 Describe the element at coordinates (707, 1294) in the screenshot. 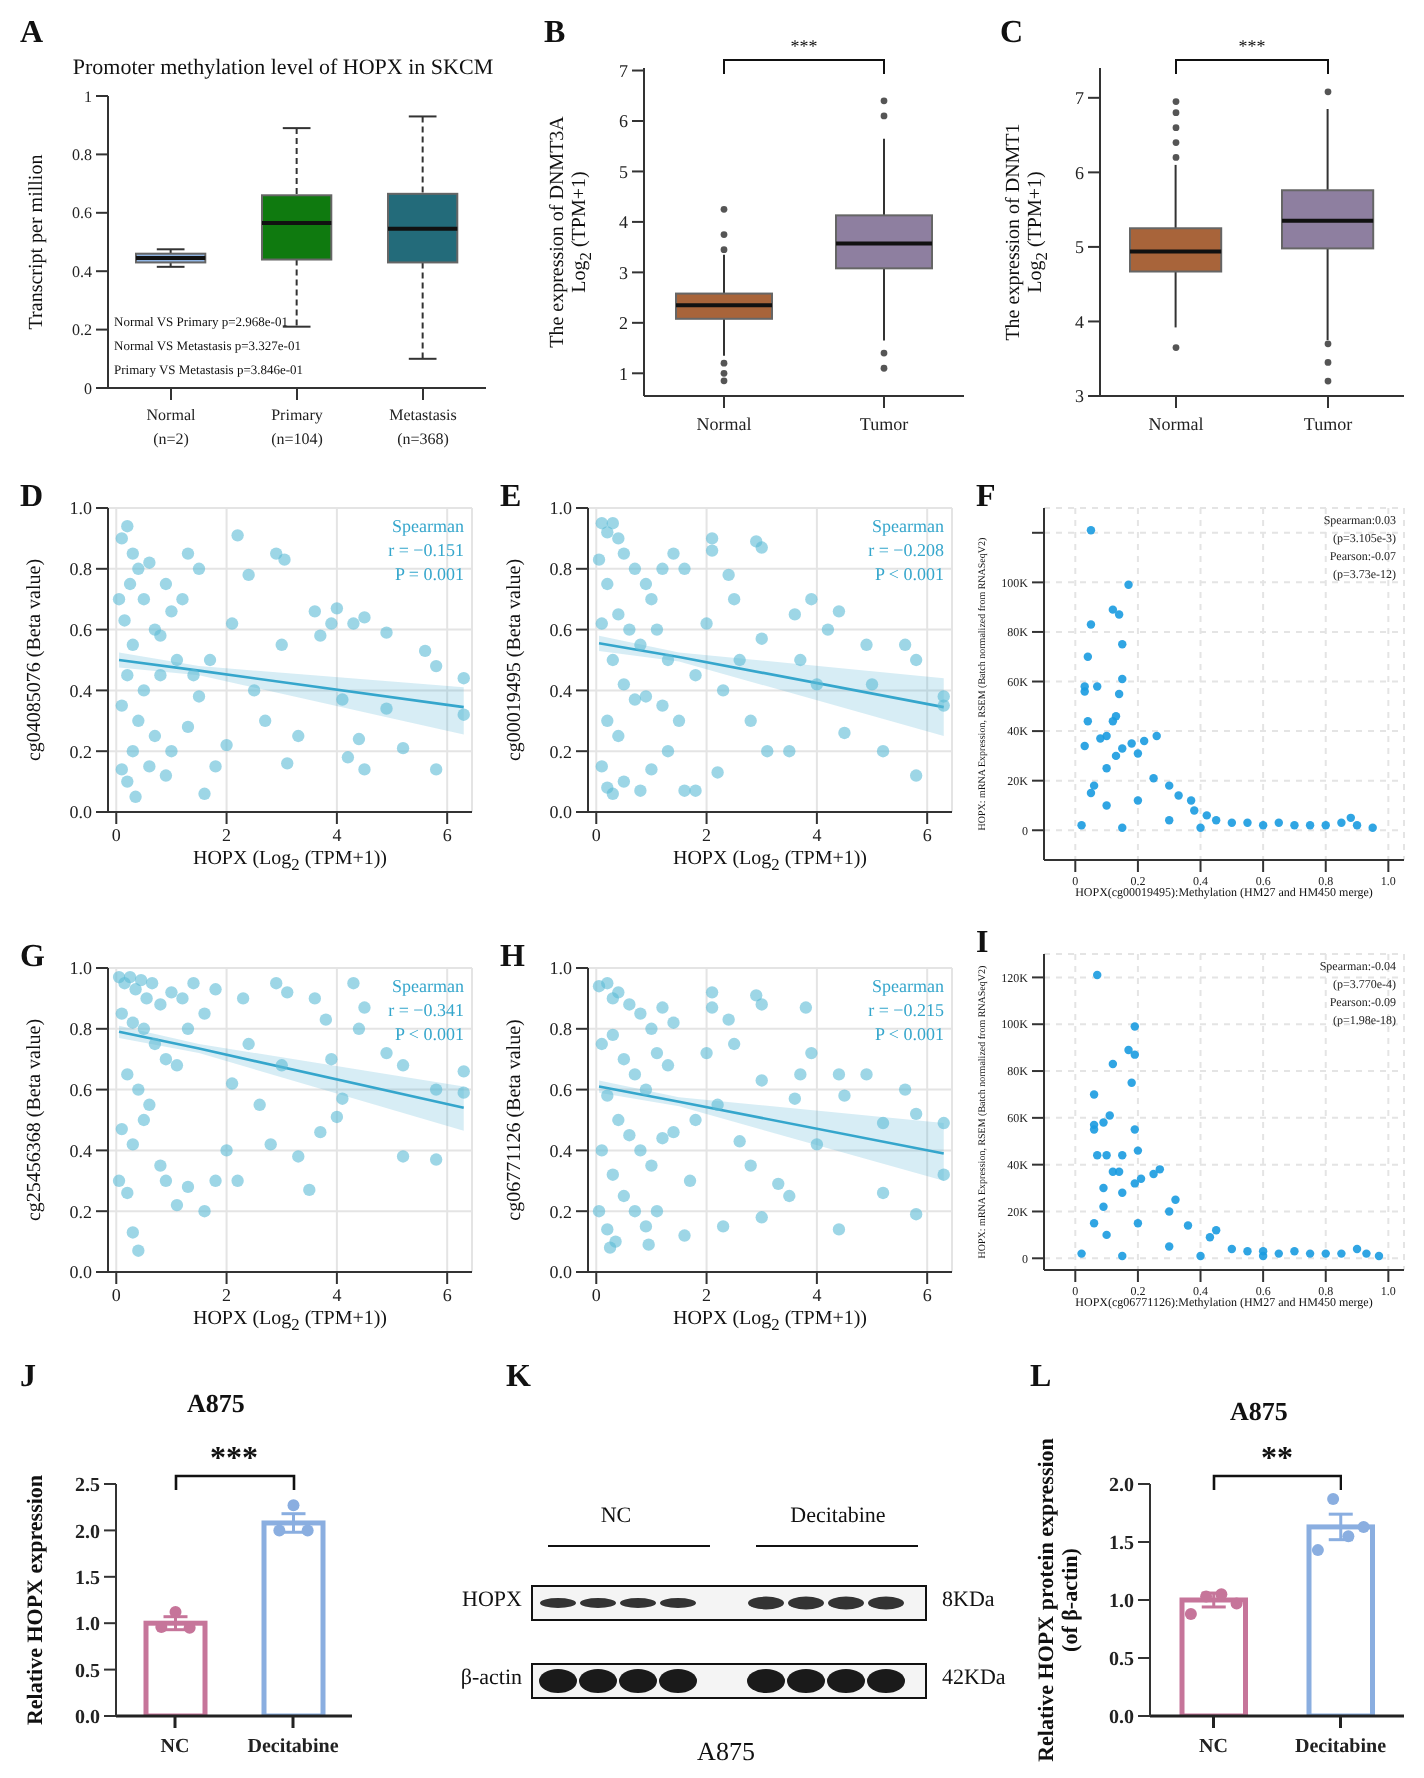

I see `x-tick-label: 2` at that location.